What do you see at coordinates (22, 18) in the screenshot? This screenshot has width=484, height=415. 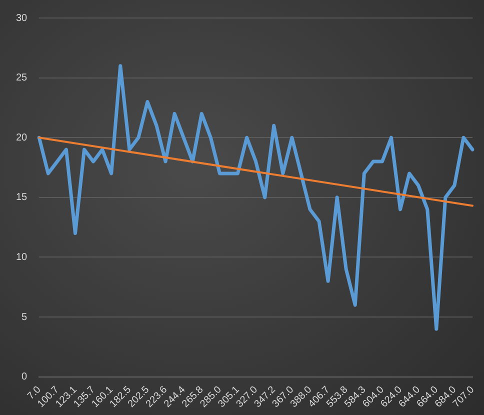 I see `y-tick-label: 30` at bounding box center [22, 18].